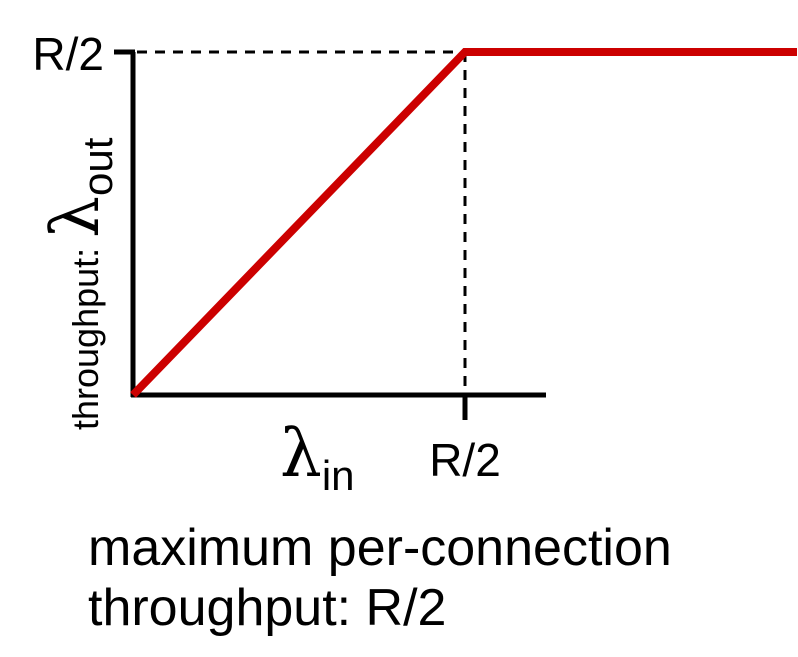 Image resolution: width=798 pixels, height=657 pixels. I want to click on x-axis-label: λin, so click(317, 457).